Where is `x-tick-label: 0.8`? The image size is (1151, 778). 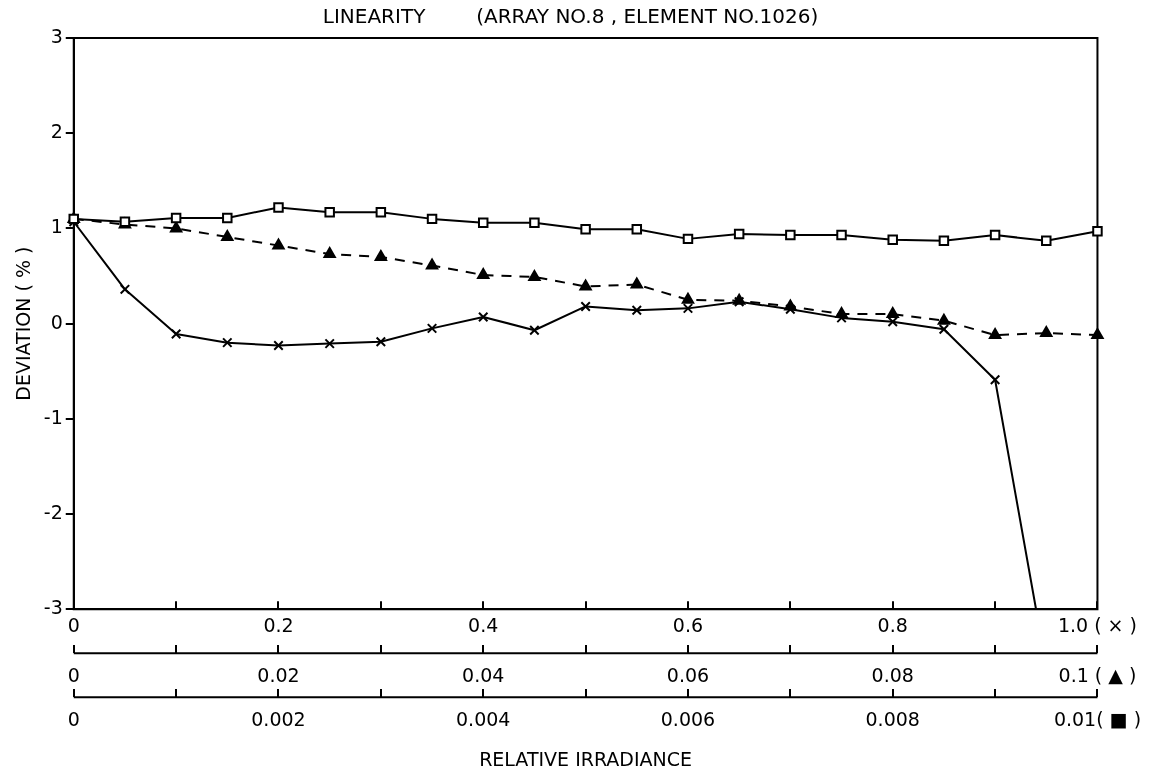
x-tick-label: 0.8 is located at coordinates (892, 624).